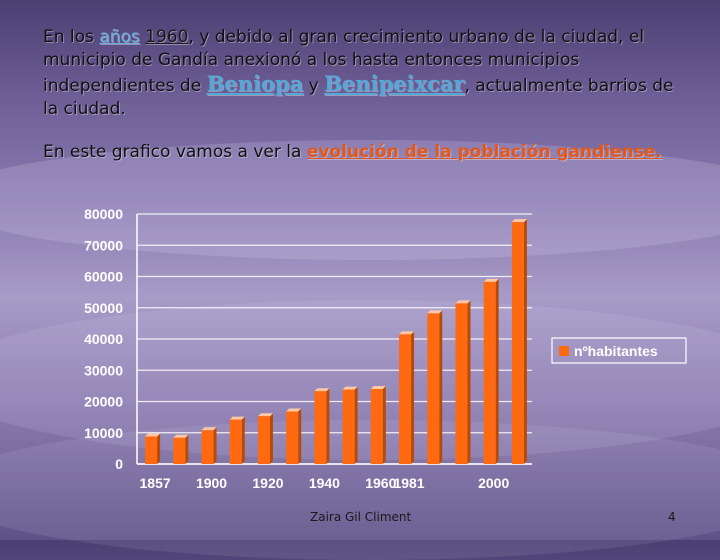 The height and width of the screenshot is (560, 720). Describe the element at coordinates (103, 277) in the screenshot. I see `y-tick-label: 60000` at that location.